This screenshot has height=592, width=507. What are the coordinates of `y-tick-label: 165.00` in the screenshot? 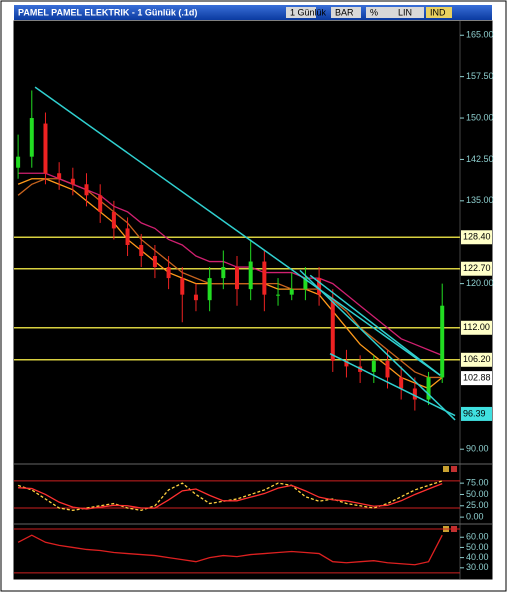 It's located at (480, 35).